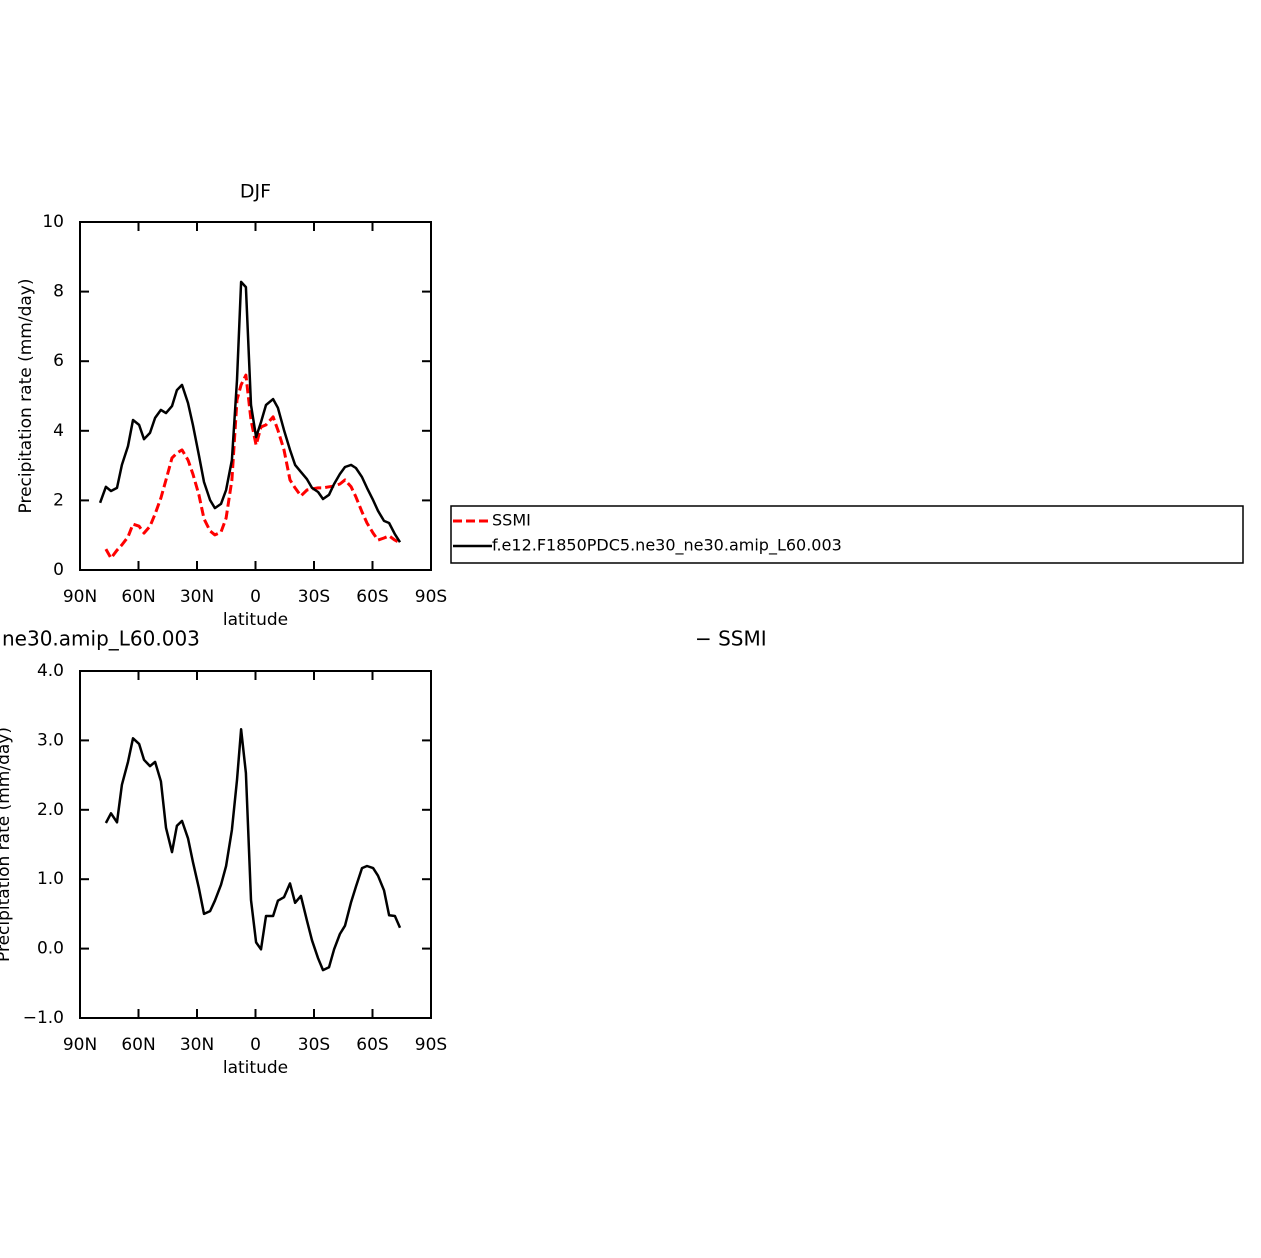 This screenshot has height=1258, width=1261. What do you see at coordinates (58, 431) in the screenshot?
I see `y-tick-label: 4` at bounding box center [58, 431].